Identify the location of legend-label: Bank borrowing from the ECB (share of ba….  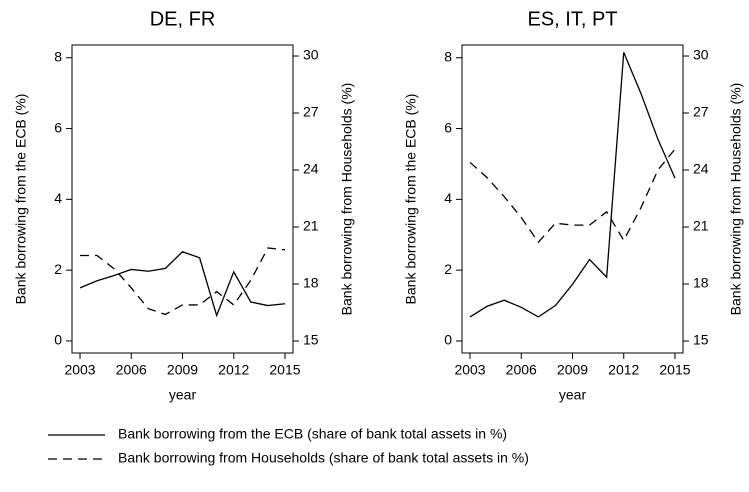
(312, 434).